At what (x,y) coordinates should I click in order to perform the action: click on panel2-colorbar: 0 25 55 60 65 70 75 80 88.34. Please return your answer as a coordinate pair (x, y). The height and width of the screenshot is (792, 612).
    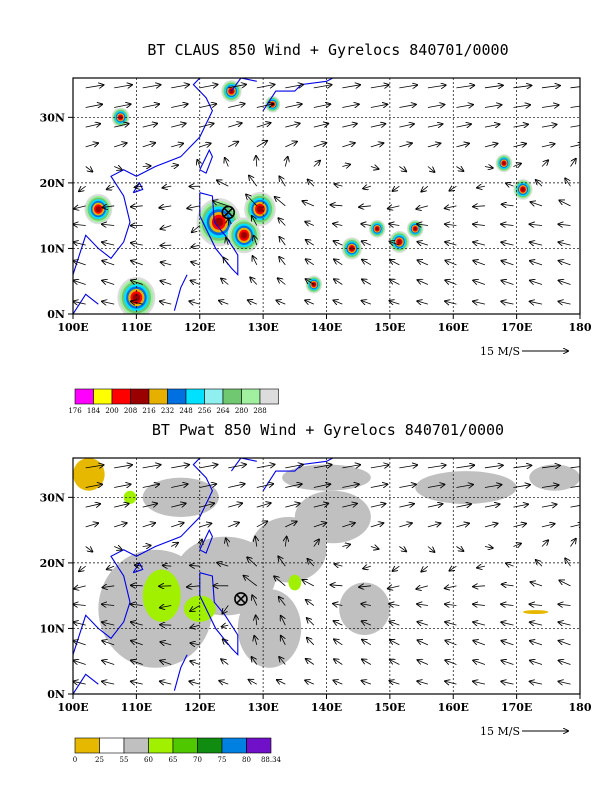
    Looking at the image, I should click on (177, 750).